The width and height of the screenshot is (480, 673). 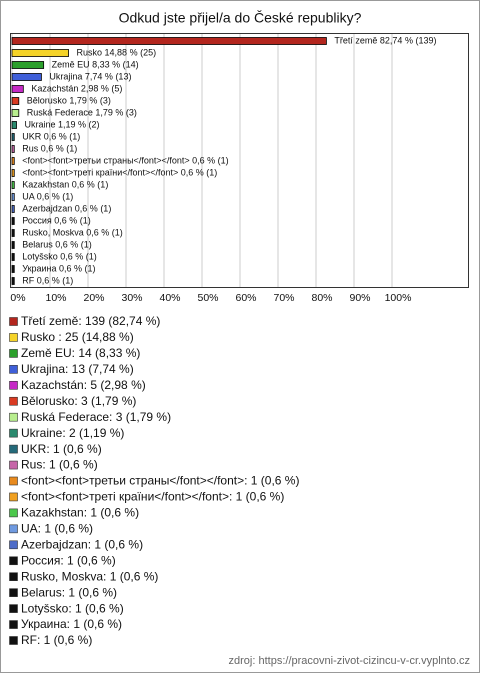 I want to click on legend-label: Ukrajina: 13 (7,74 %), so click(x=77, y=369).